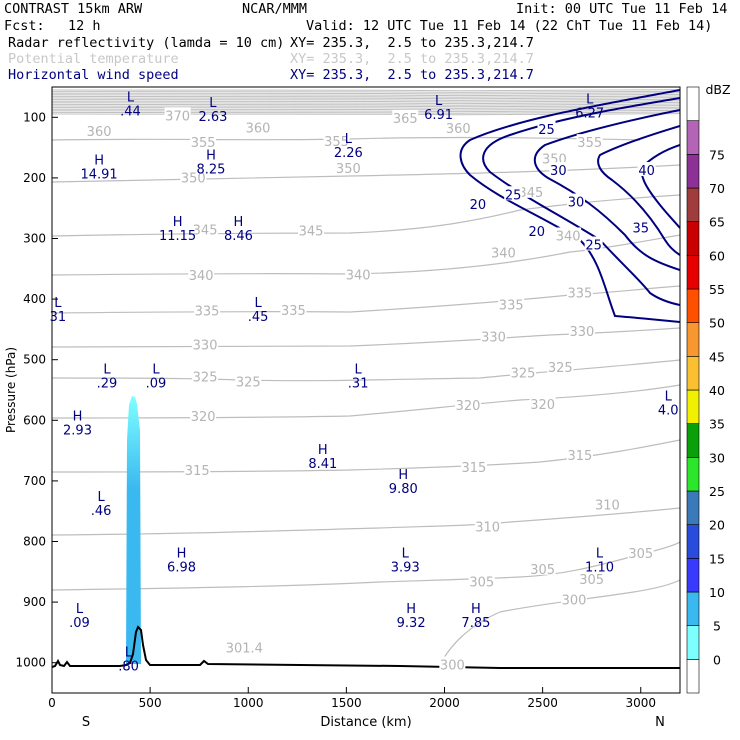 This screenshot has height=740, width=740. I want to click on theta-label: 350, so click(348, 169).